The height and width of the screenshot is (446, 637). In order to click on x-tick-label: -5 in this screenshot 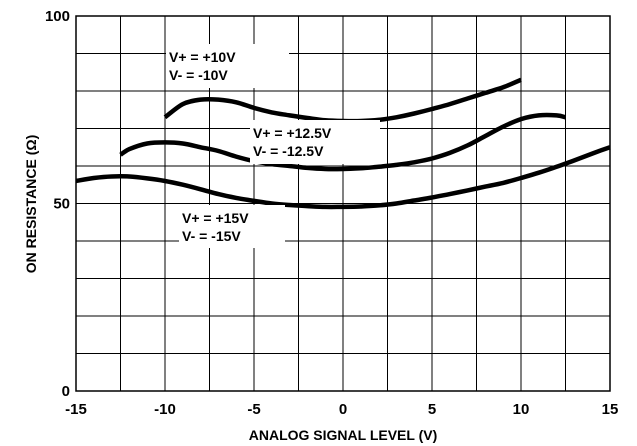, I will do `click(253, 409)`.